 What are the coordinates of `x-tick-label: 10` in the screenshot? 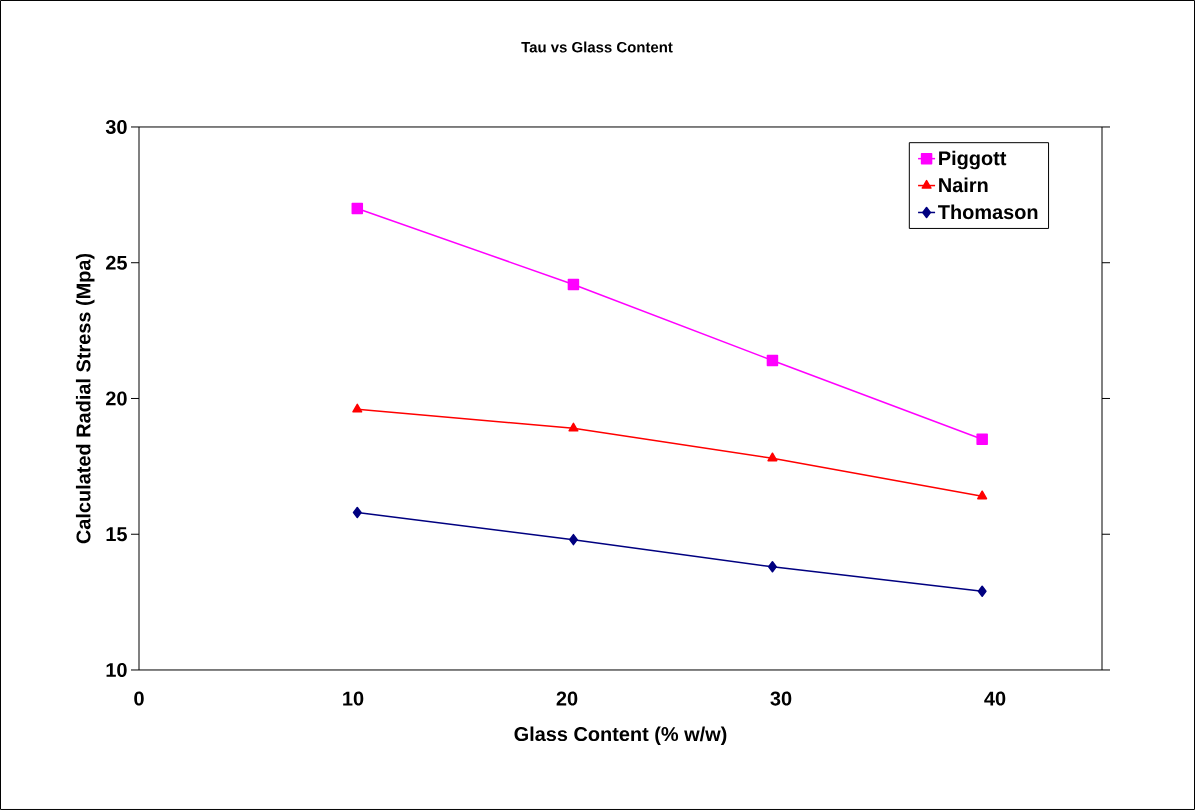 It's located at (353, 698).